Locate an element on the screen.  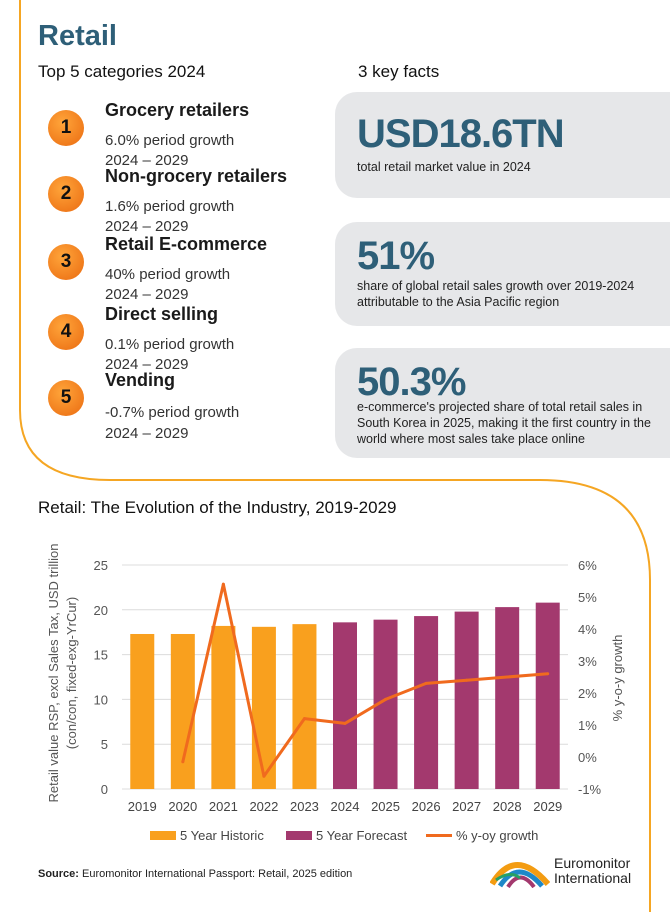
legend-historic: 5 Year Historic is located at coordinates (207, 835).